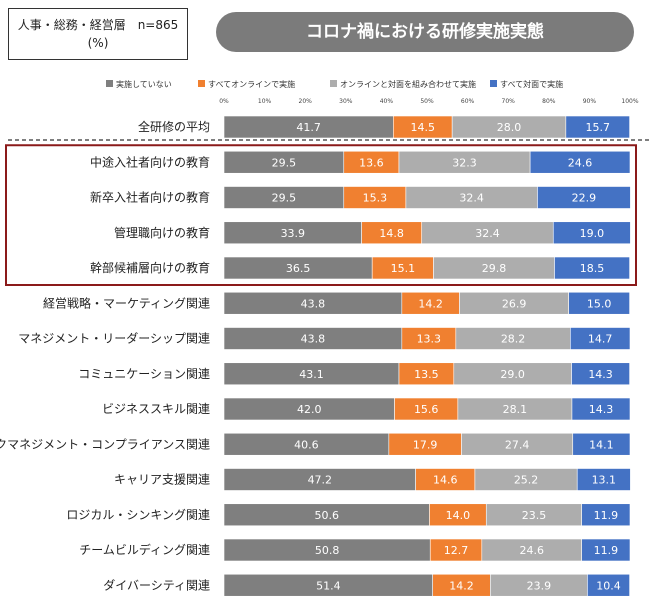 Image resolution: width=660 pixels, height=606 pixels. I want to click on legend-label-3: すべて対面で実施, so click(531, 84).